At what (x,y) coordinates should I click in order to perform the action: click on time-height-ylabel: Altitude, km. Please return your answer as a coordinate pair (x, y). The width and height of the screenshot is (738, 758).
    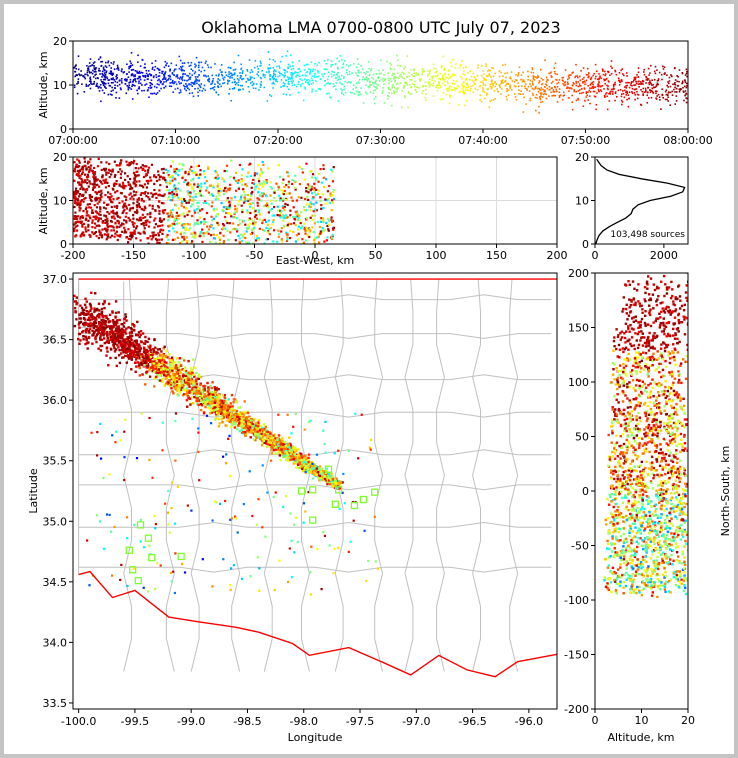
    Looking at the image, I should click on (43, 84).